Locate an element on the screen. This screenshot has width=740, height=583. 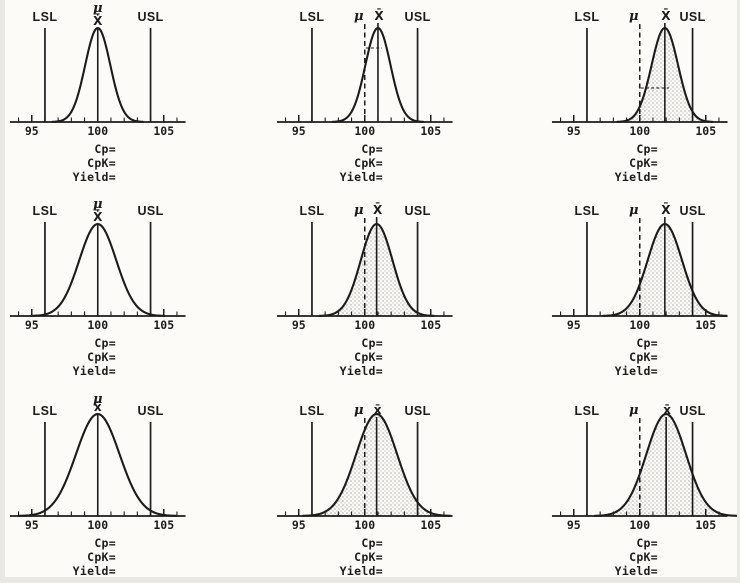
capability-panel-r1c1: 95 100 105 LSL USL μ X̄ Cp= CpK= Yield= is located at coordinates (123, 93).